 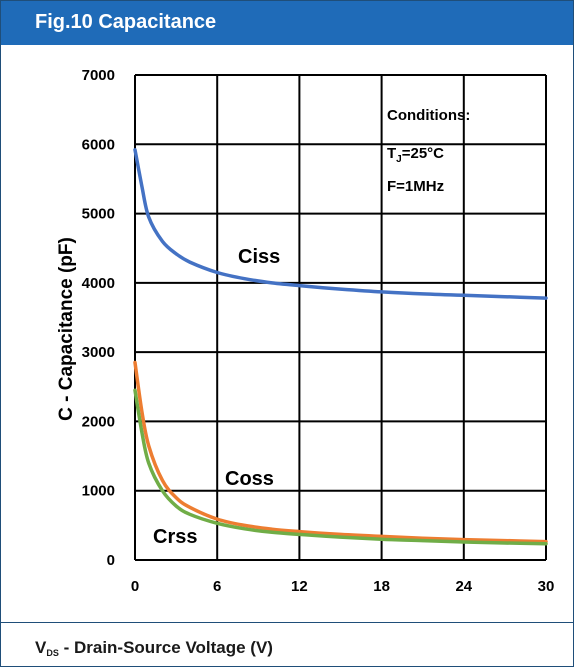 What do you see at coordinates (111, 560) in the screenshot?
I see `y-tick-0: 0` at bounding box center [111, 560].